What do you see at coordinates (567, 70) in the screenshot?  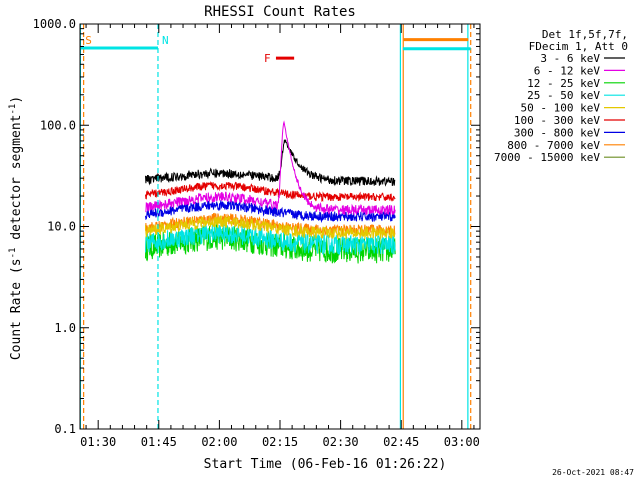 I see `legend-label: 6 - 12 keV` at bounding box center [567, 70].